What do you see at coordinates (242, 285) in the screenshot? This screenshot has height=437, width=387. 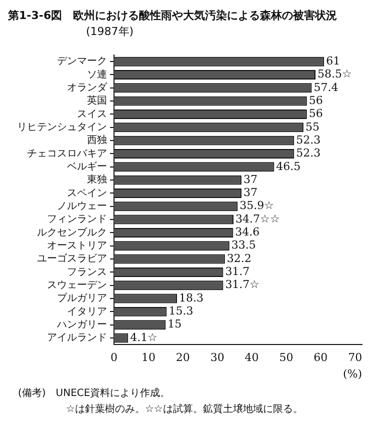 I see `data-label: 31.7☆` at bounding box center [242, 285].